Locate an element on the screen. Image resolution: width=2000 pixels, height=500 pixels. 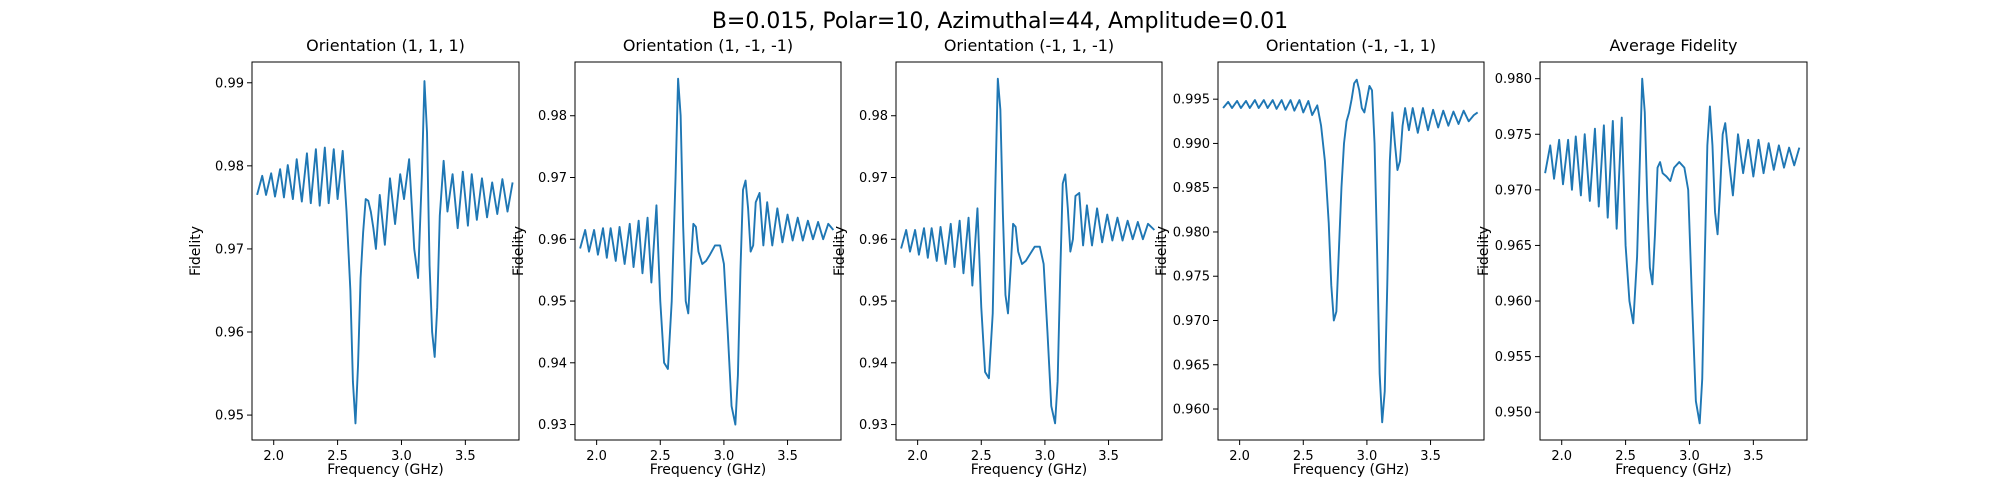
y-tick-label: 0.950 is located at coordinates (1513, 413).